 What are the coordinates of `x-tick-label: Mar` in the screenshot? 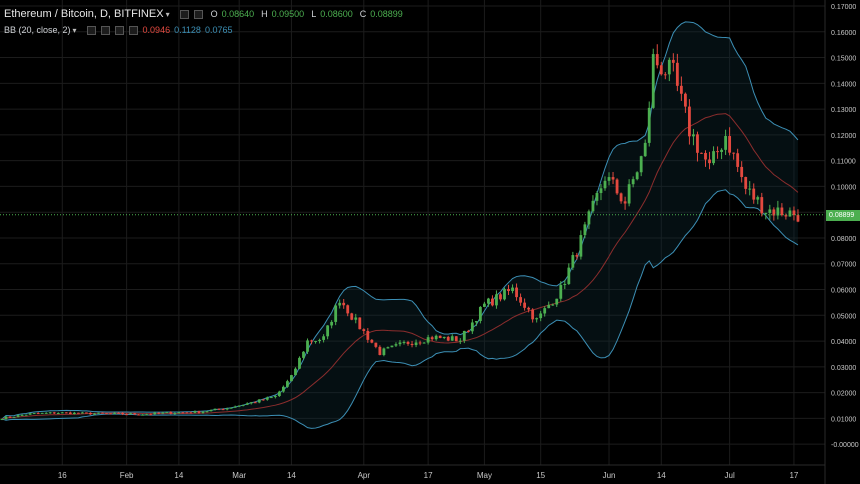 It's located at (239, 475).